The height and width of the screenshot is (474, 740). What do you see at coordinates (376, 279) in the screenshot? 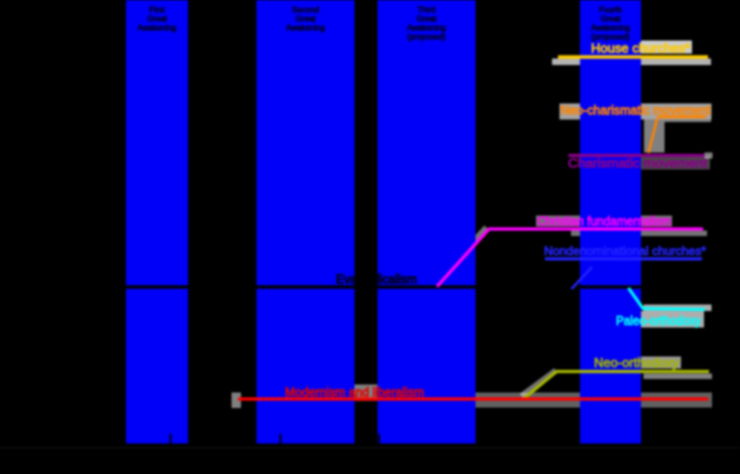
I see `svg-text: Evangelicalism` at bounding box center [376, 279].